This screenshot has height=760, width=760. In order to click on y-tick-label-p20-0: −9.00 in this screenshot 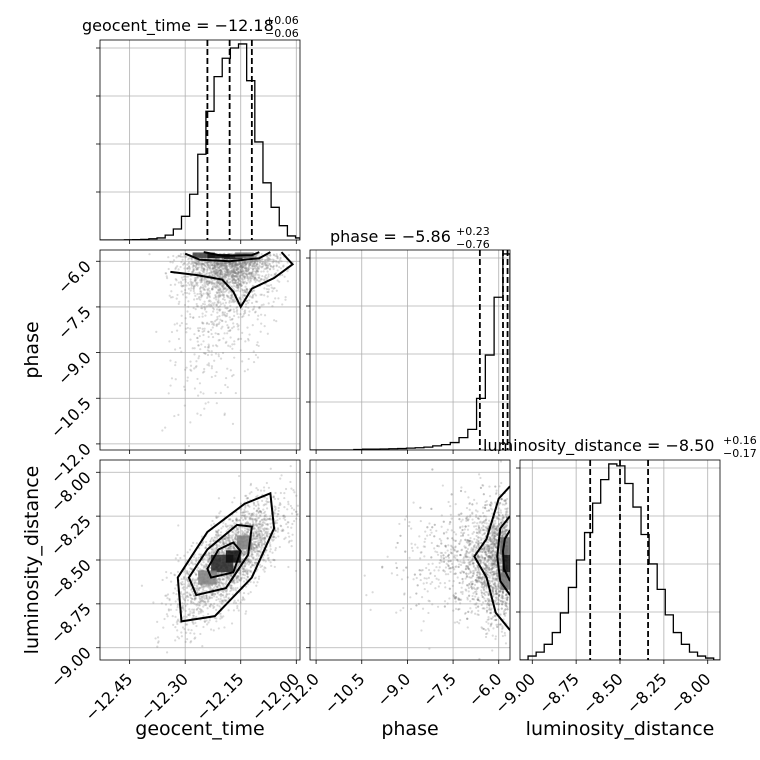, I will do `click(71, 667)`.